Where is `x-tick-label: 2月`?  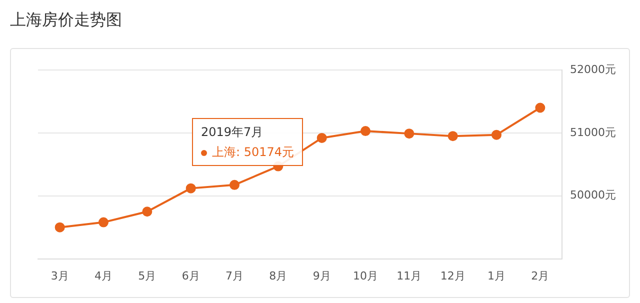 x-tick-label: 2月 is located at coordinates (540, 275).